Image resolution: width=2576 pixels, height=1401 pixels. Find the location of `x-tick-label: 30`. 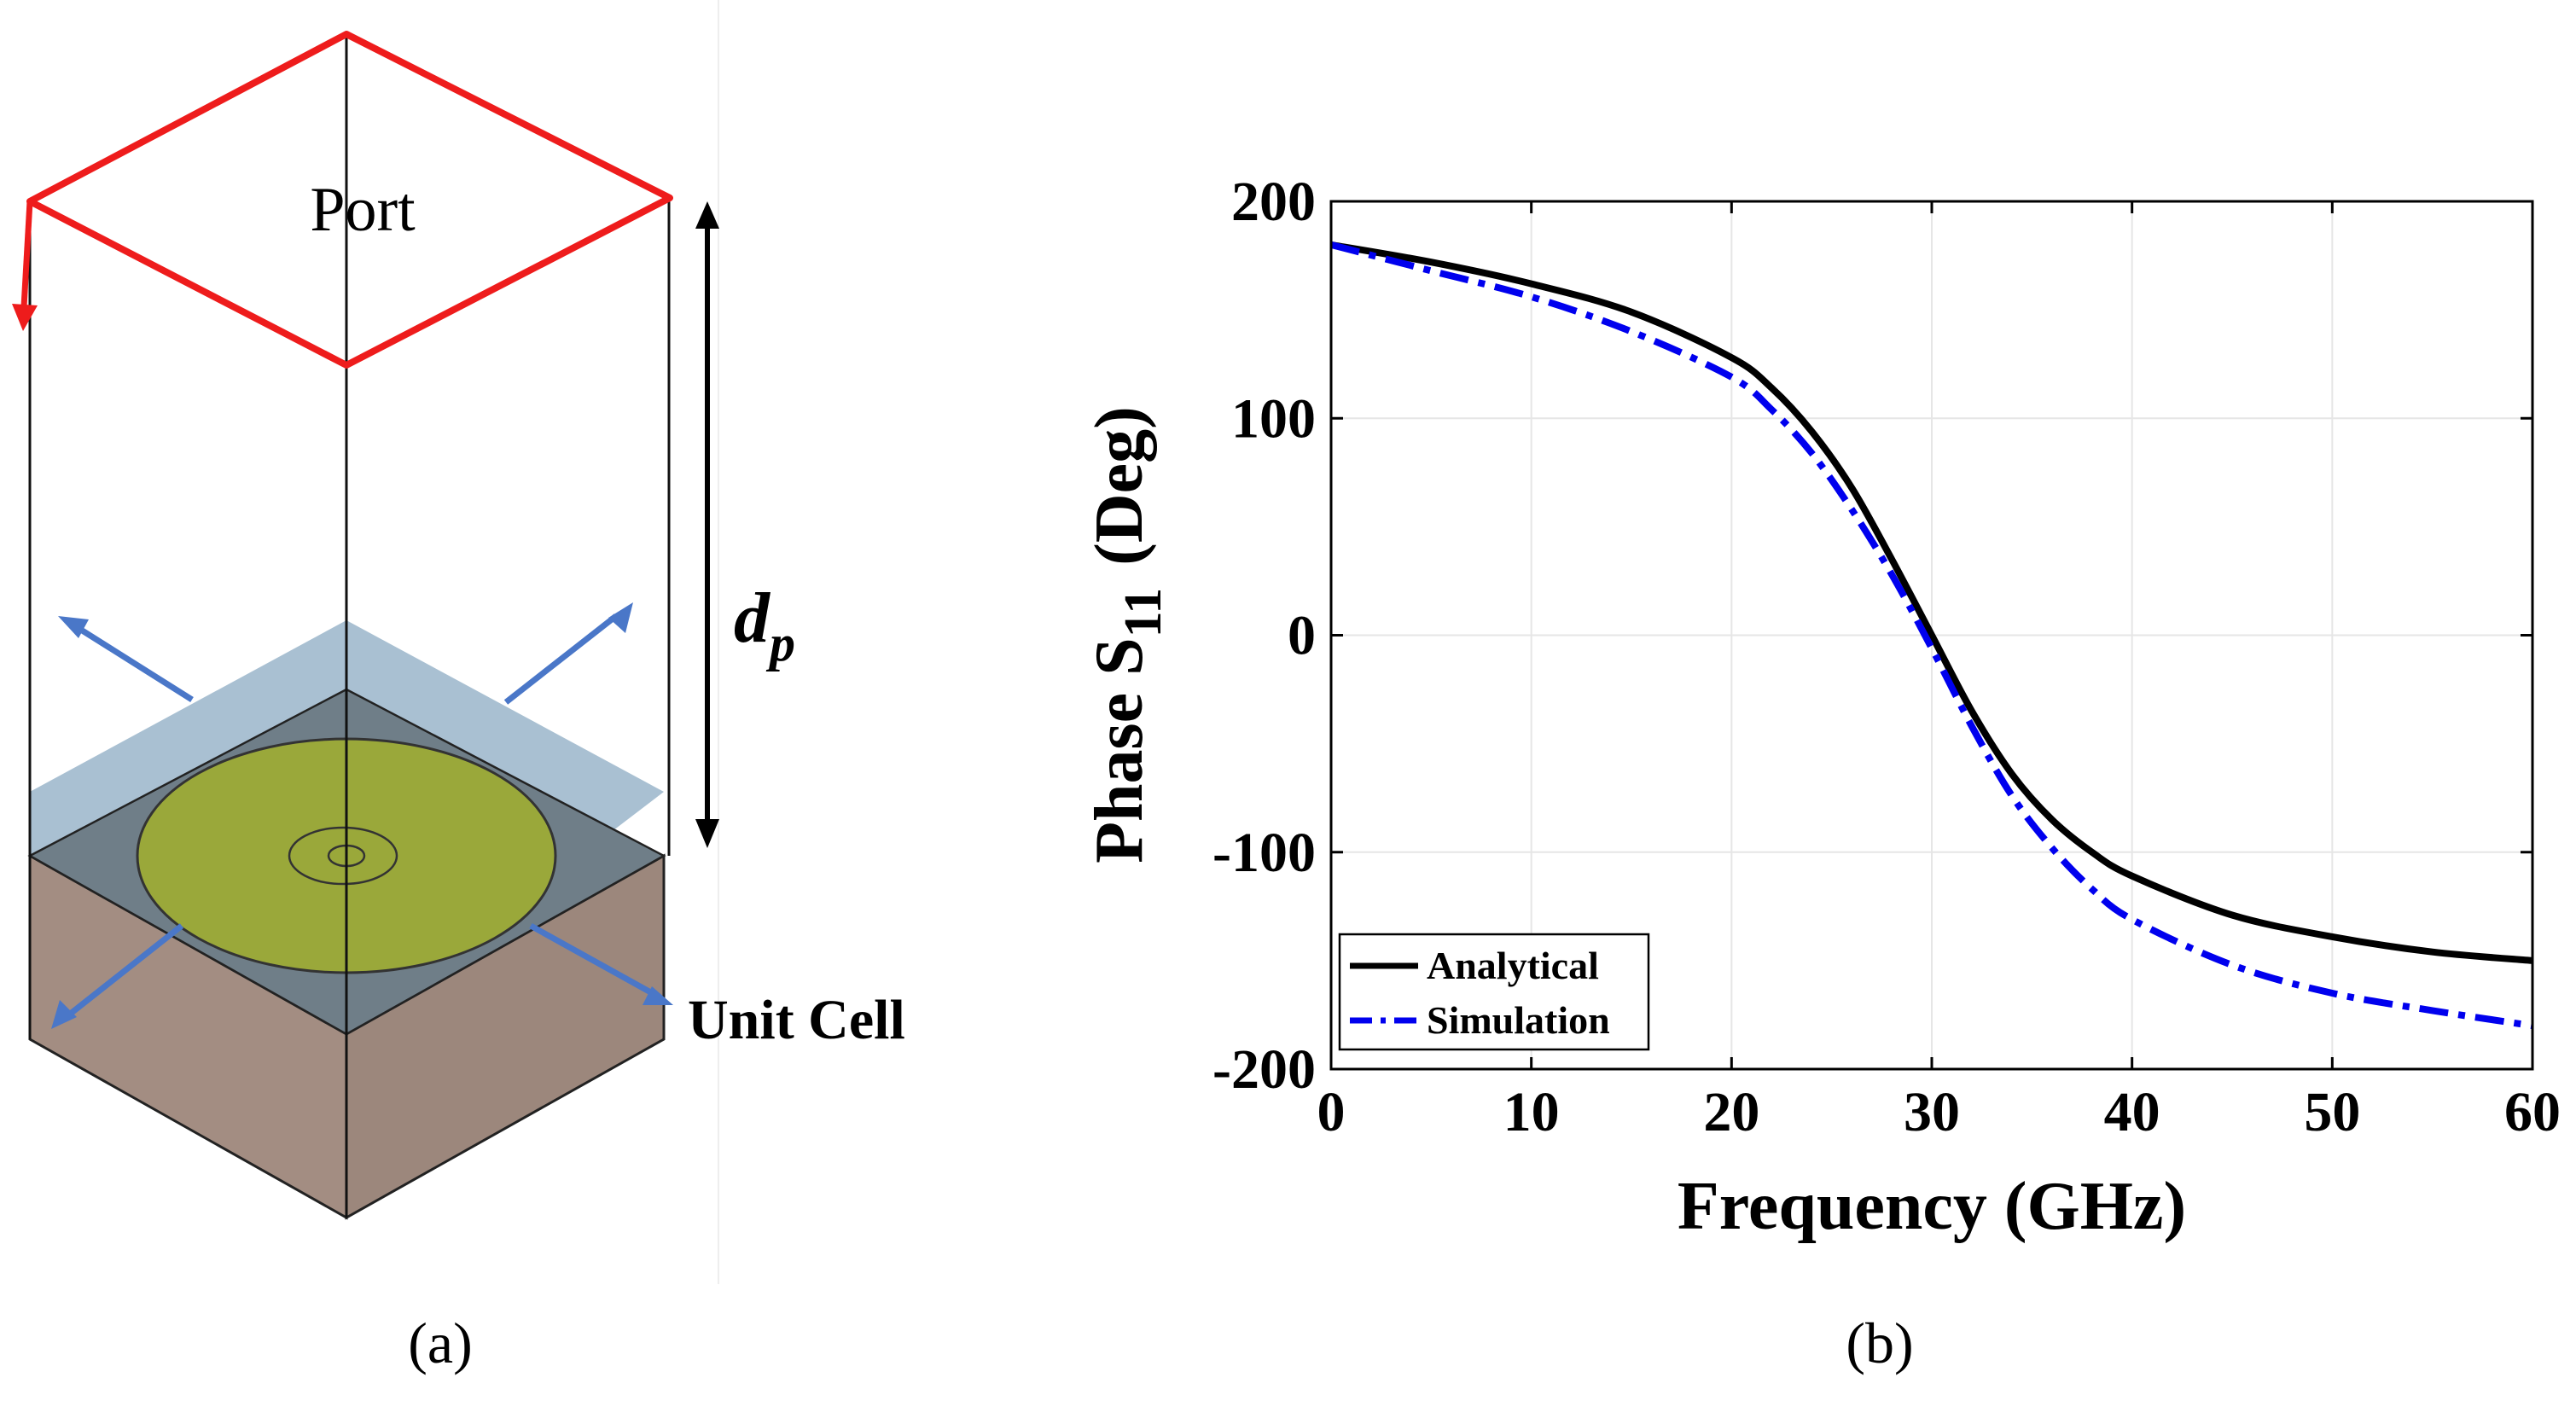

x-tick-label: 30 is located at coordinates (1932, 1112).